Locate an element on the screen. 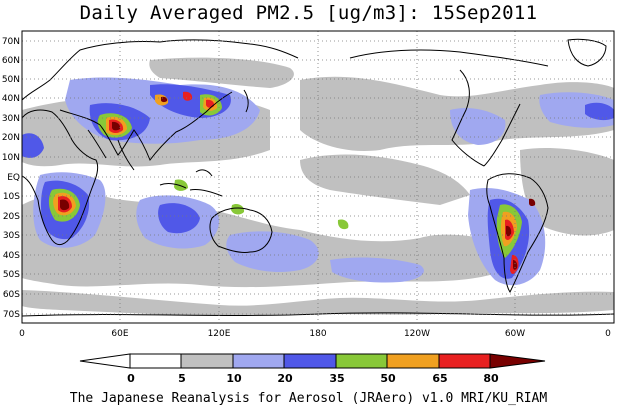 Image resolution: width=617 pixels, height=410 pixels. lon-label: 180 is located at coordinates (317, 334).